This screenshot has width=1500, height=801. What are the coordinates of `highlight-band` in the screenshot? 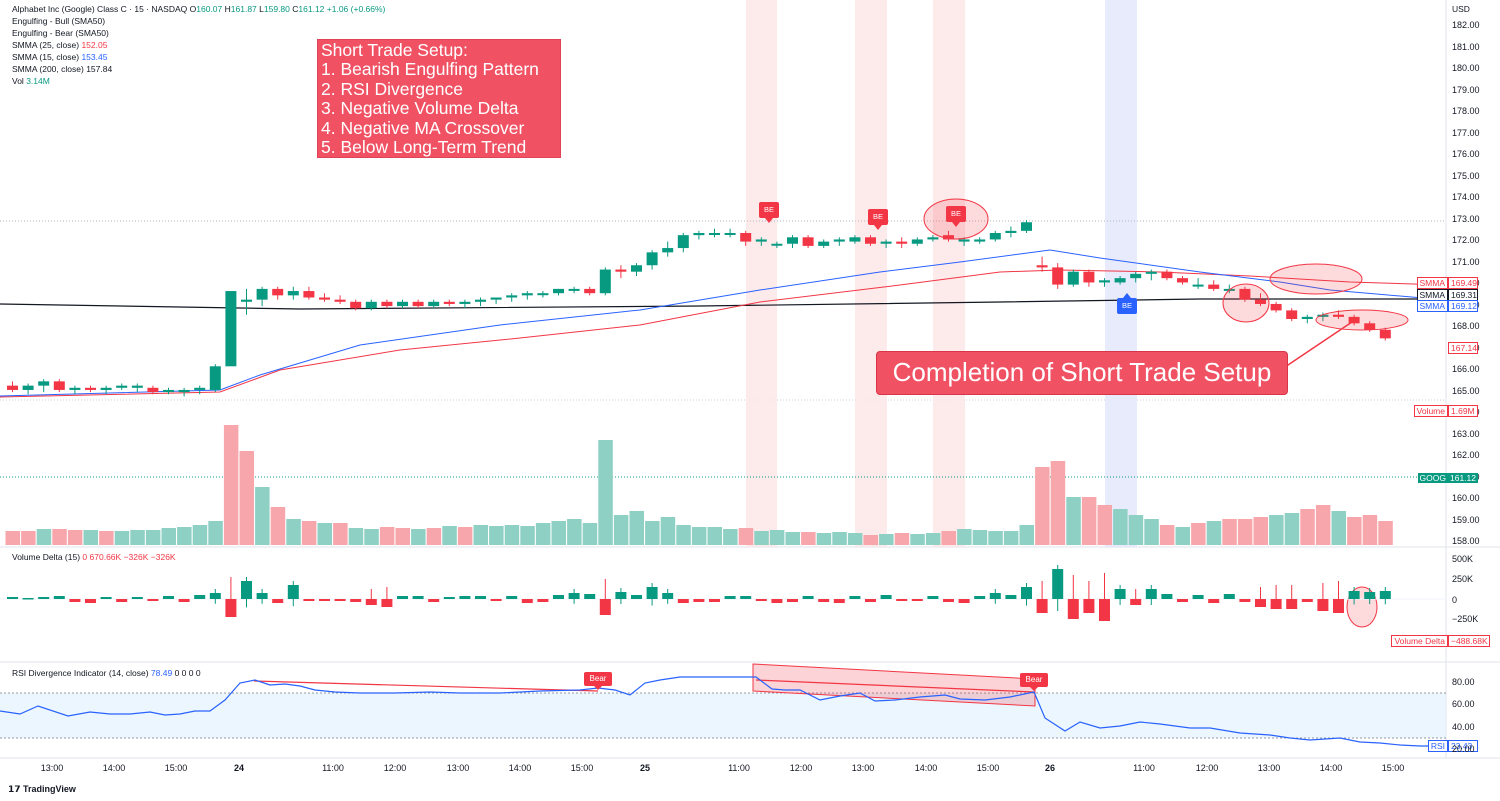 It's located at (761, 273).